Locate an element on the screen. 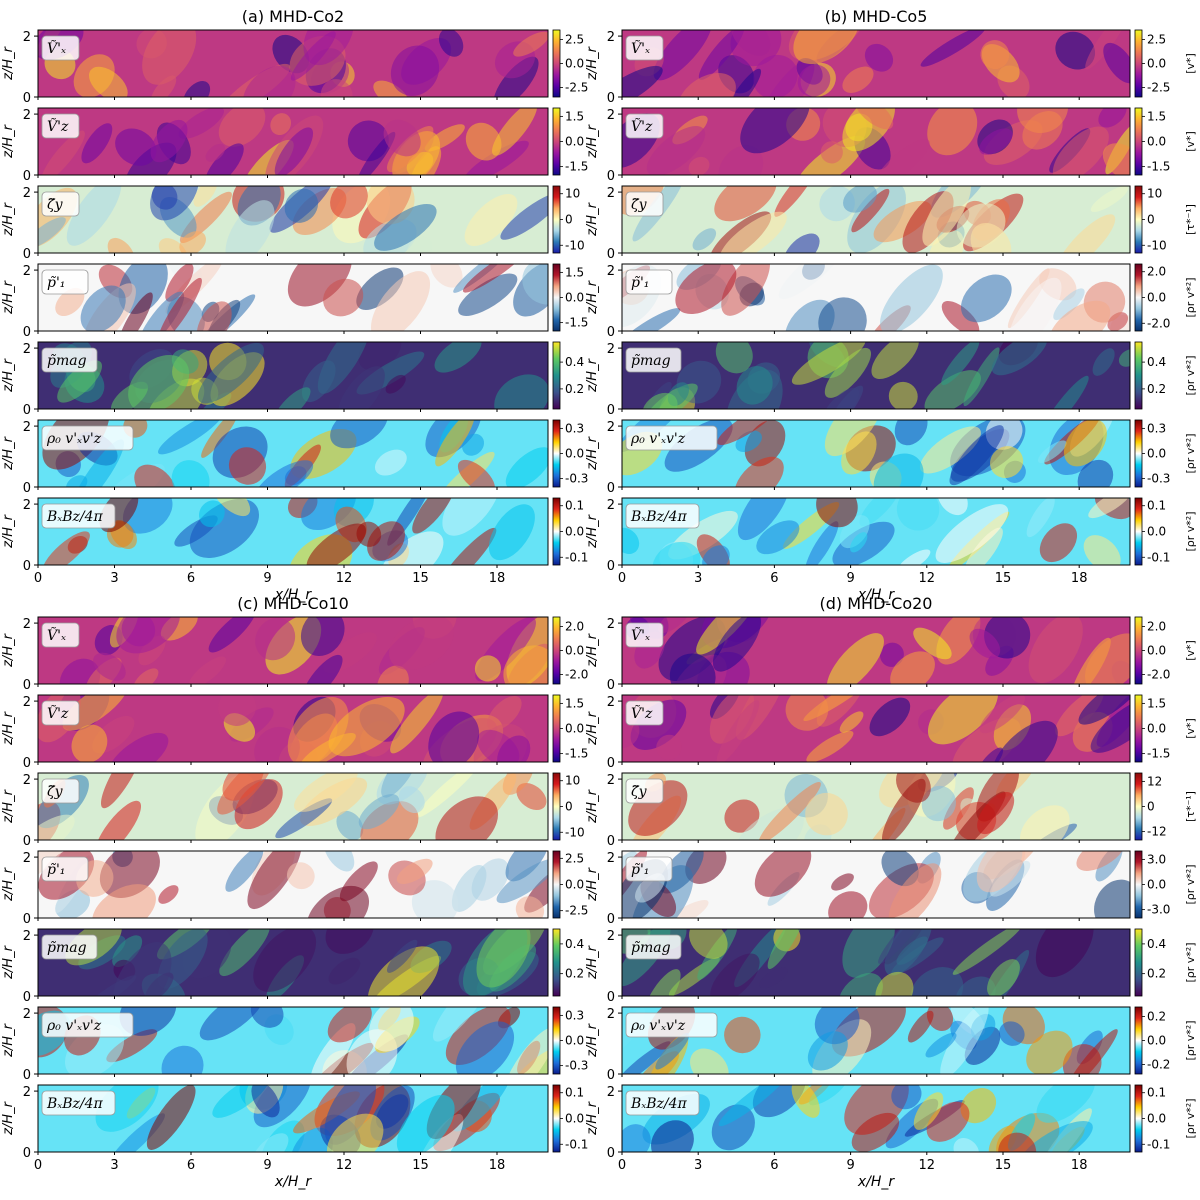  heatmap-max is located at coordinates (876, 531).